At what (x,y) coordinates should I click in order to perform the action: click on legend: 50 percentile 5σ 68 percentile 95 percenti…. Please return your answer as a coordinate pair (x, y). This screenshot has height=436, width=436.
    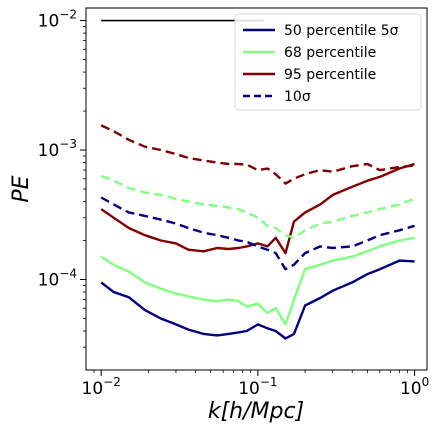
    Looking at the image, I should click on (328, 62).